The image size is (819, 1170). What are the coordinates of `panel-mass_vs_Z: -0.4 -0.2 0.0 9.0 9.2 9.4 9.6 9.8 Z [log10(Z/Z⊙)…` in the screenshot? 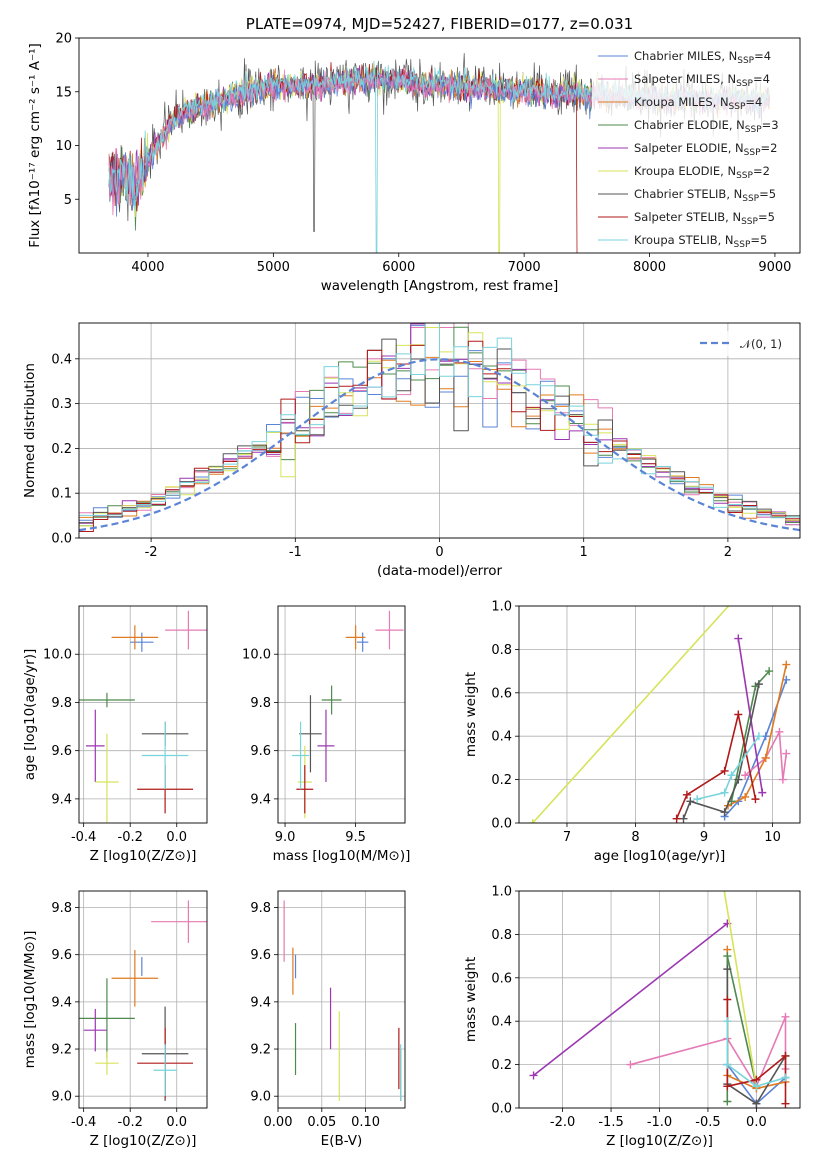 It's located at (115, 1019).